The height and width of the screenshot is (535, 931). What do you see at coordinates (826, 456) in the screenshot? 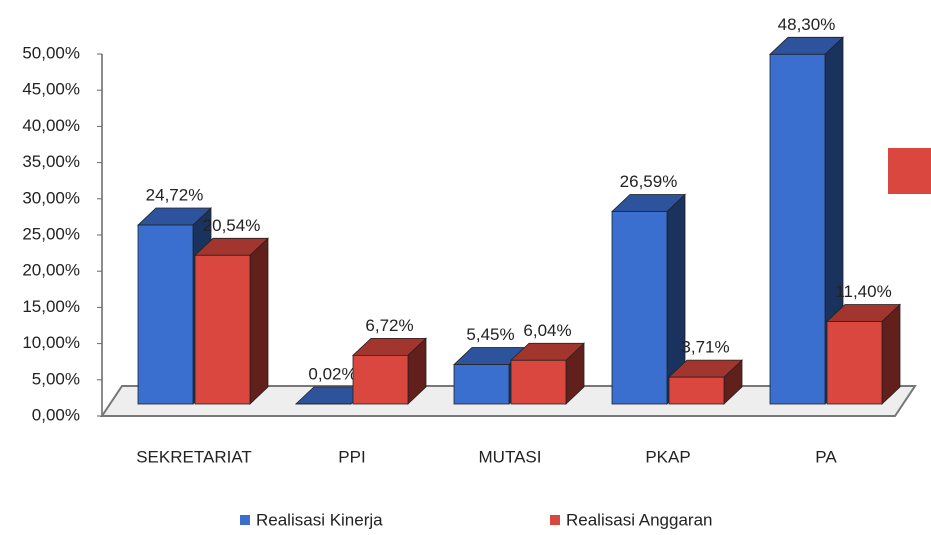
I see `x-tick-label: PA` at bounding box center [826, 456].